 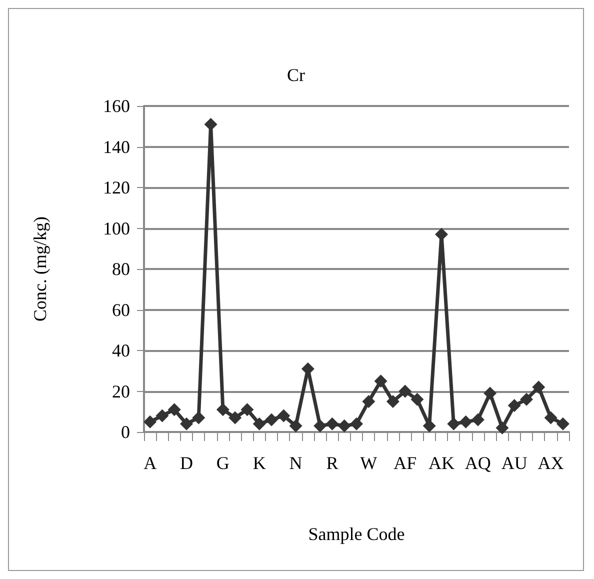 I want to click on y-tick-label: 80, so click(x=121, y=269).